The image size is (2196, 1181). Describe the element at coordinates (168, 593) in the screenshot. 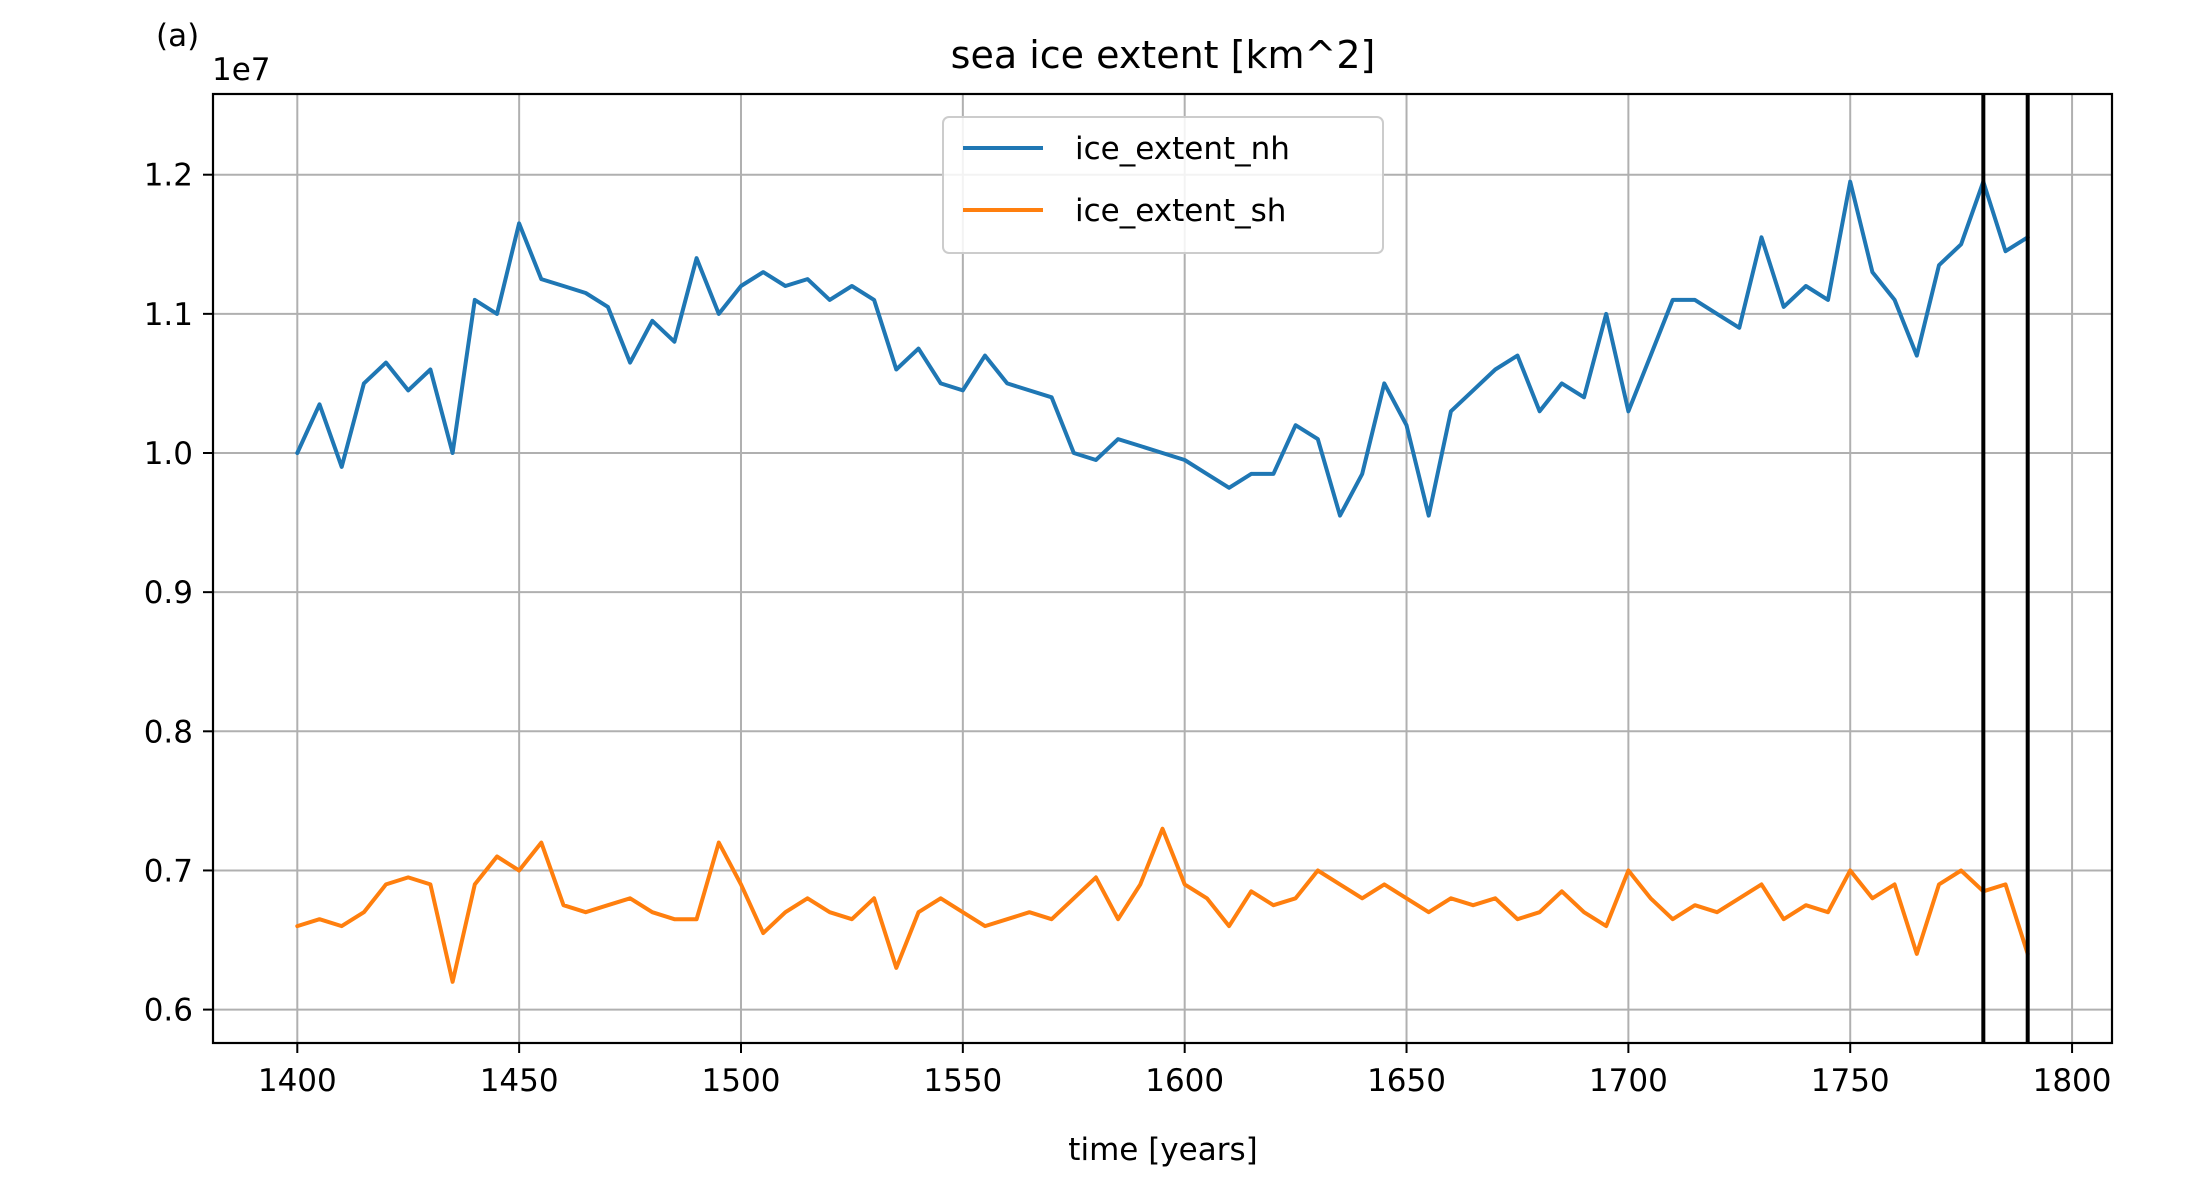

I see `y-tick-label-3: 0.9` at that location.